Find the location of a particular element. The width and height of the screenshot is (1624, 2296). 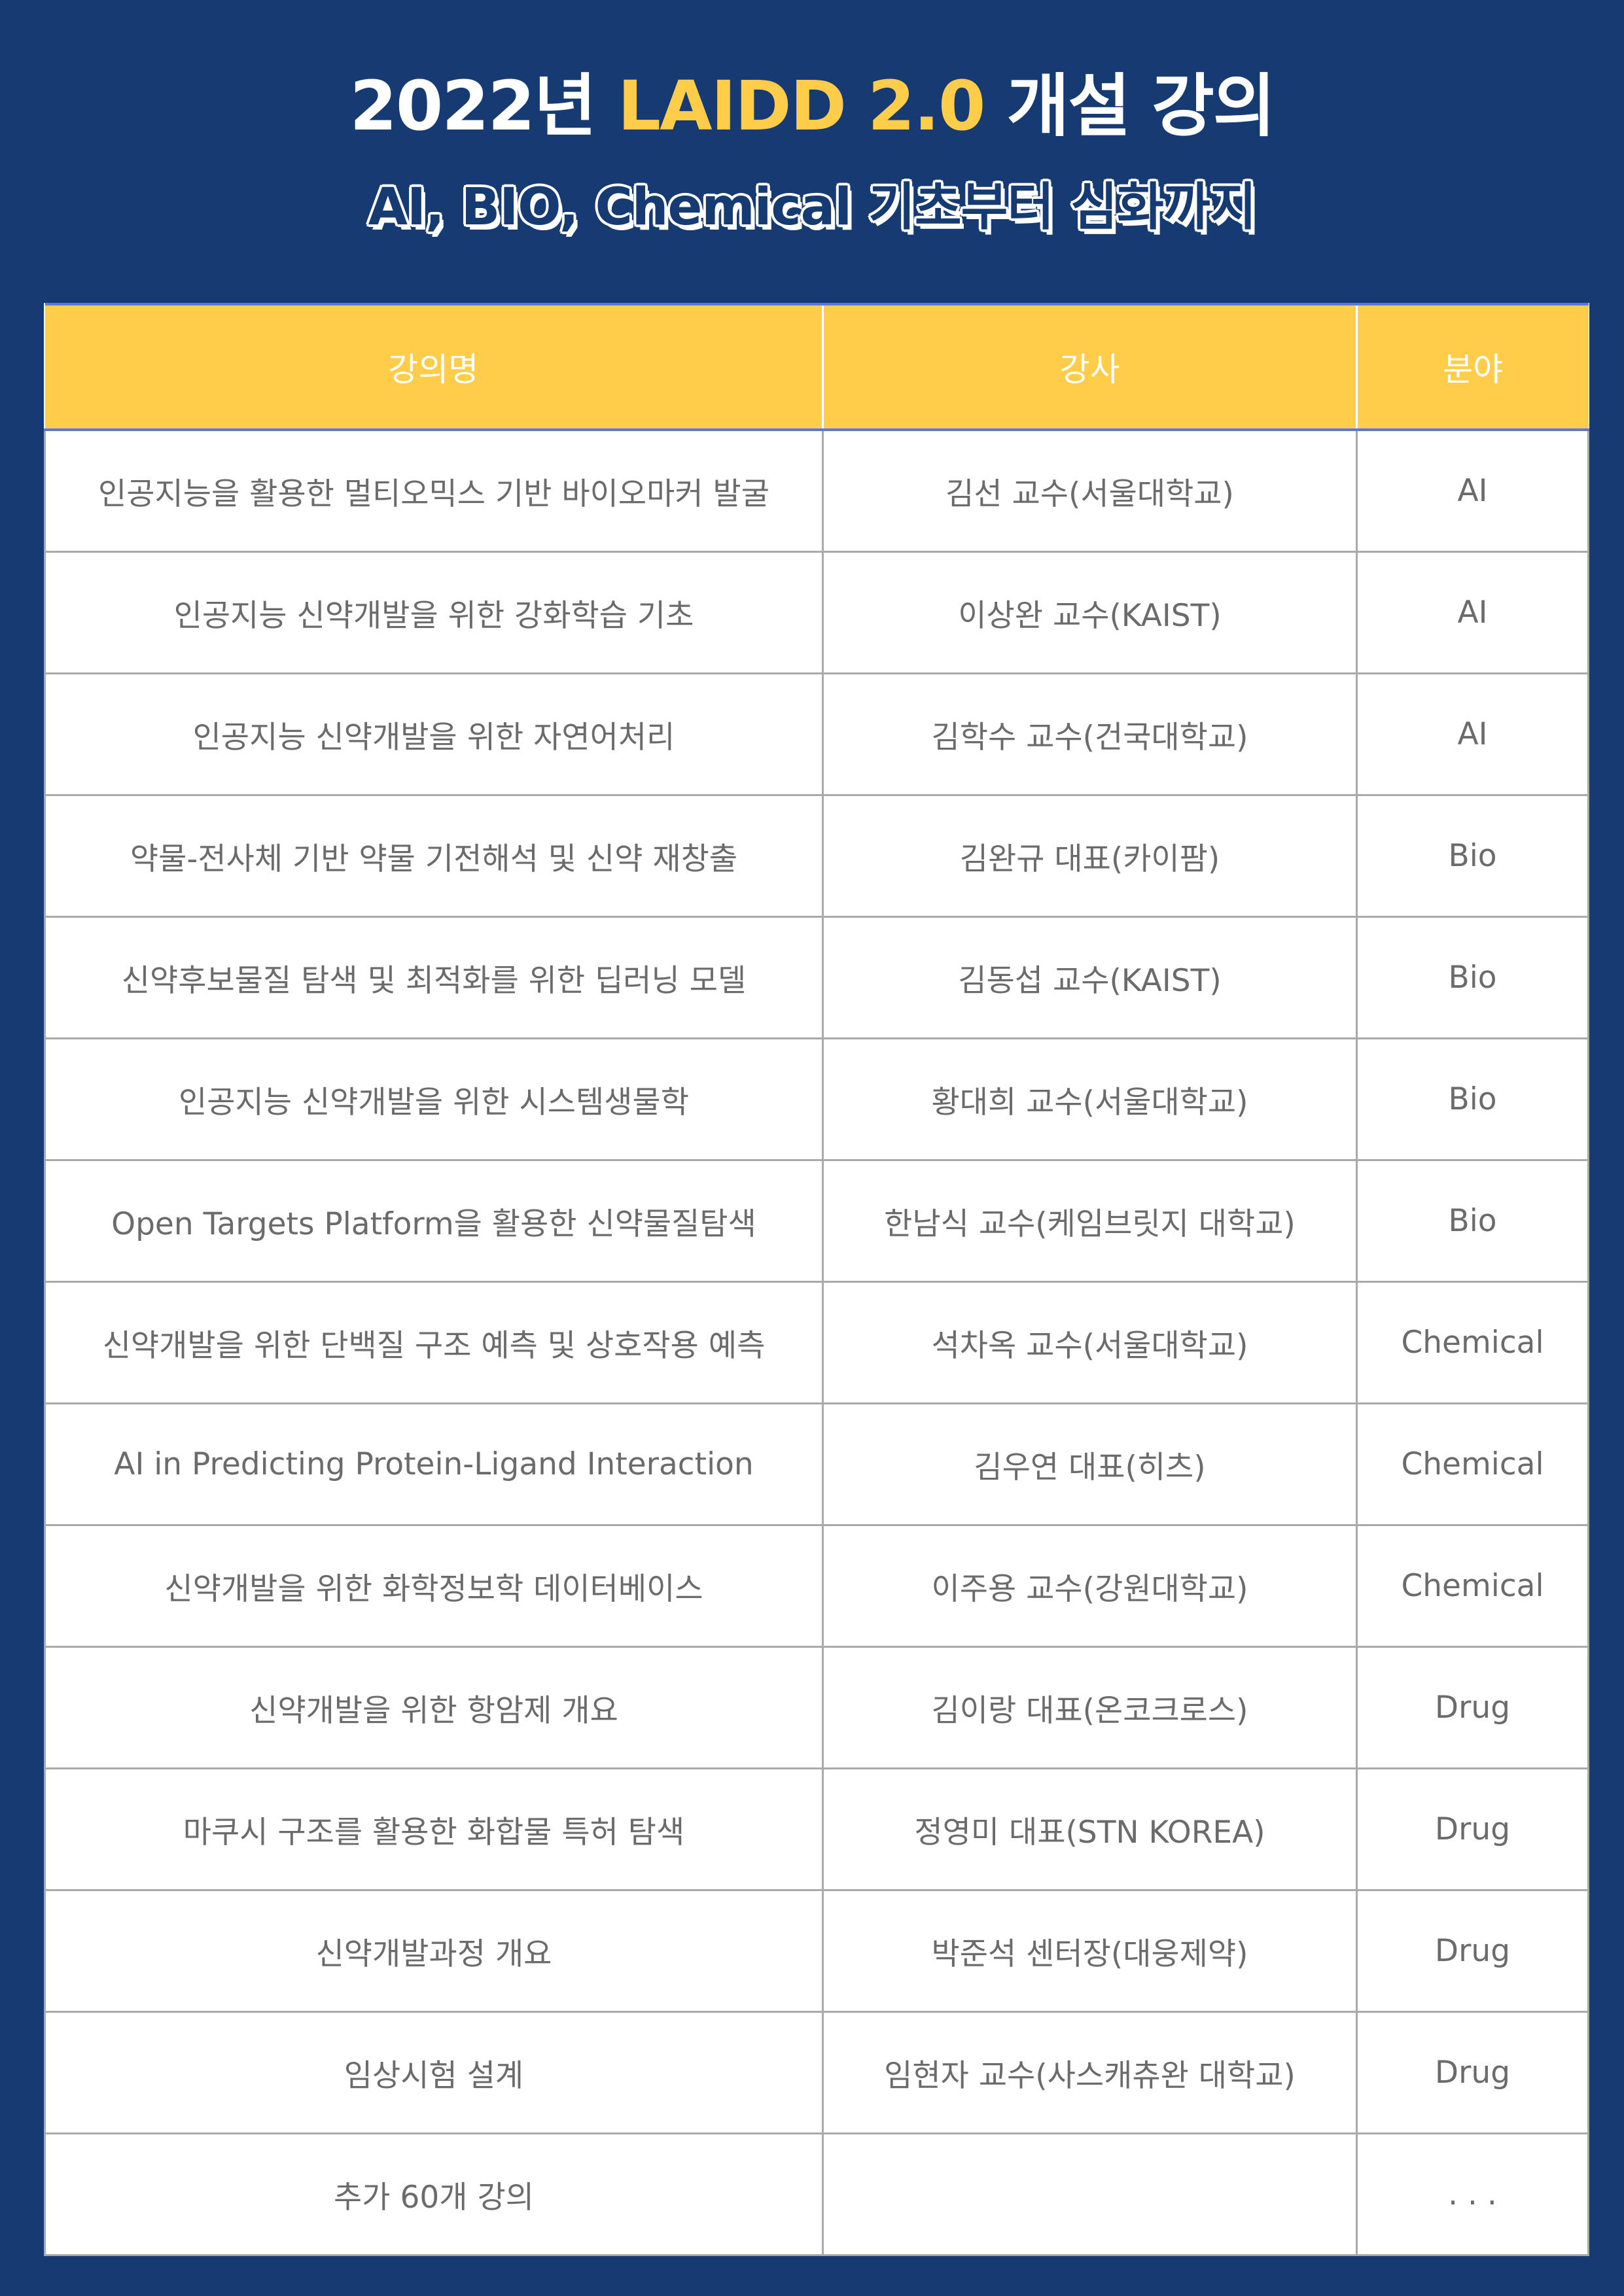

instructor-cell: 임현자 교수(사스캐츄완 대학교) is located at coordinates (1090, 2072).